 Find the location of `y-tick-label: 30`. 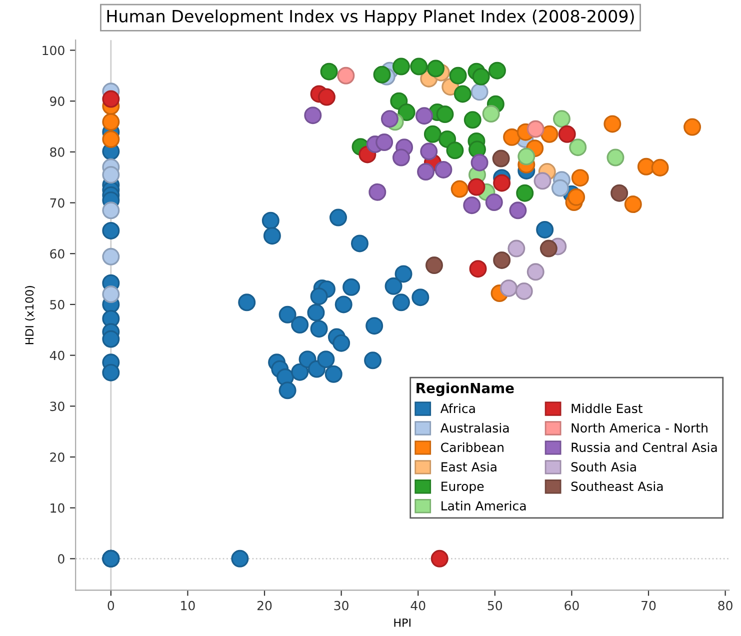

y-tick-label: 30 is located at coordinates (57, 407).